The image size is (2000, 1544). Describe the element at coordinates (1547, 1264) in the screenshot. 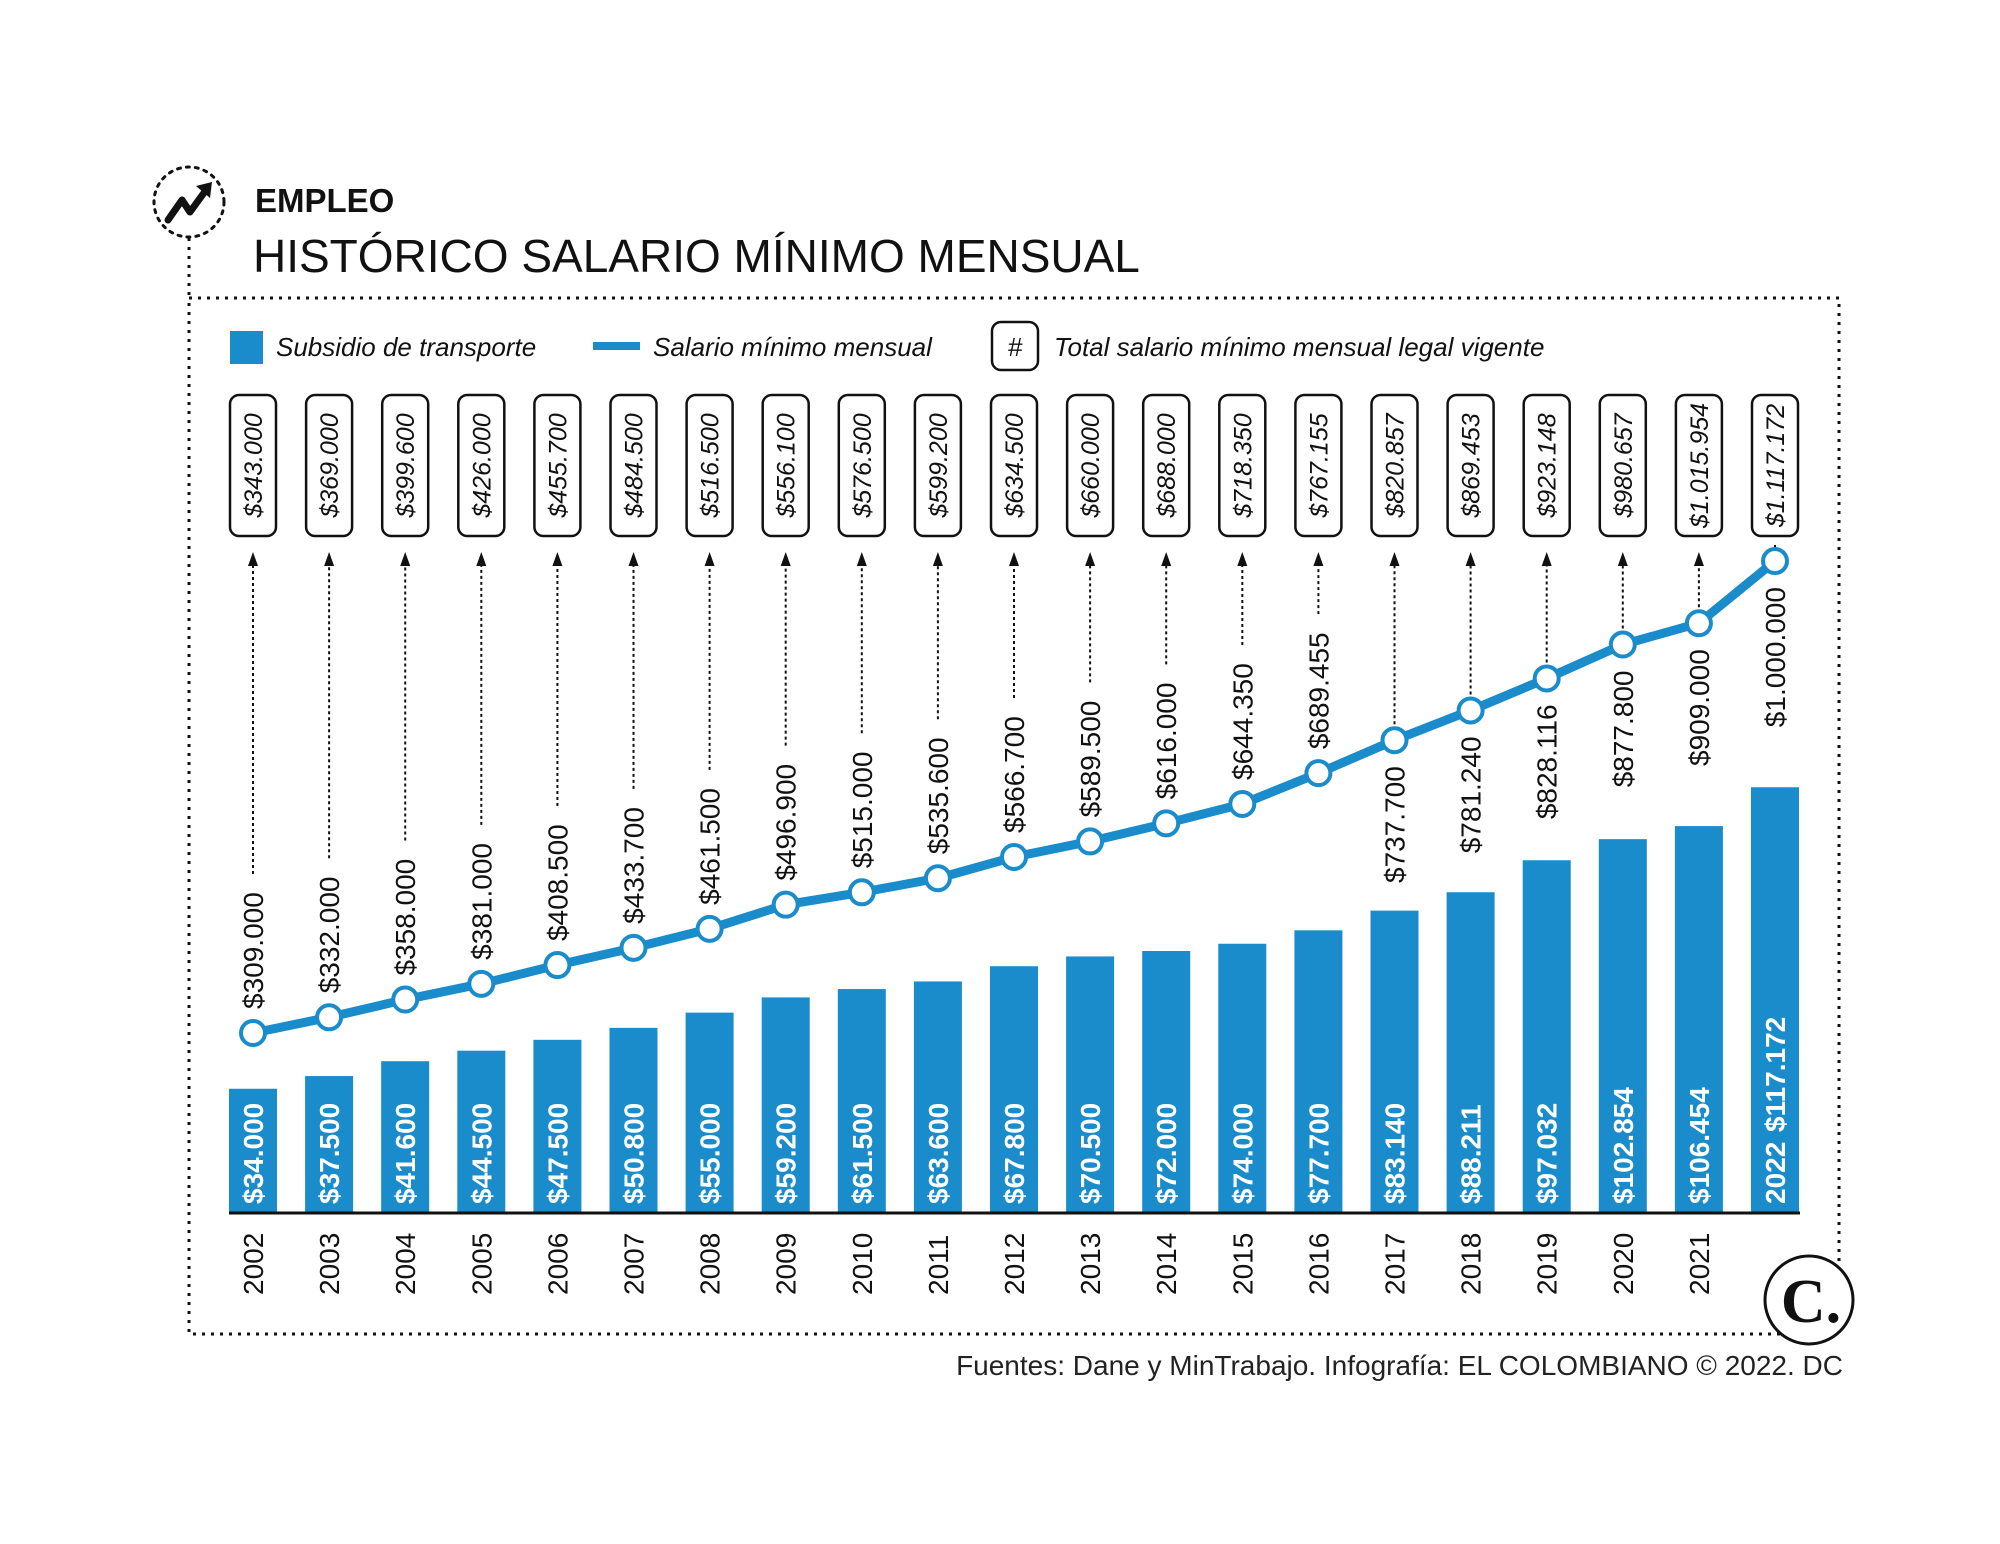

I see `x-tick-label: 2019` at that location.